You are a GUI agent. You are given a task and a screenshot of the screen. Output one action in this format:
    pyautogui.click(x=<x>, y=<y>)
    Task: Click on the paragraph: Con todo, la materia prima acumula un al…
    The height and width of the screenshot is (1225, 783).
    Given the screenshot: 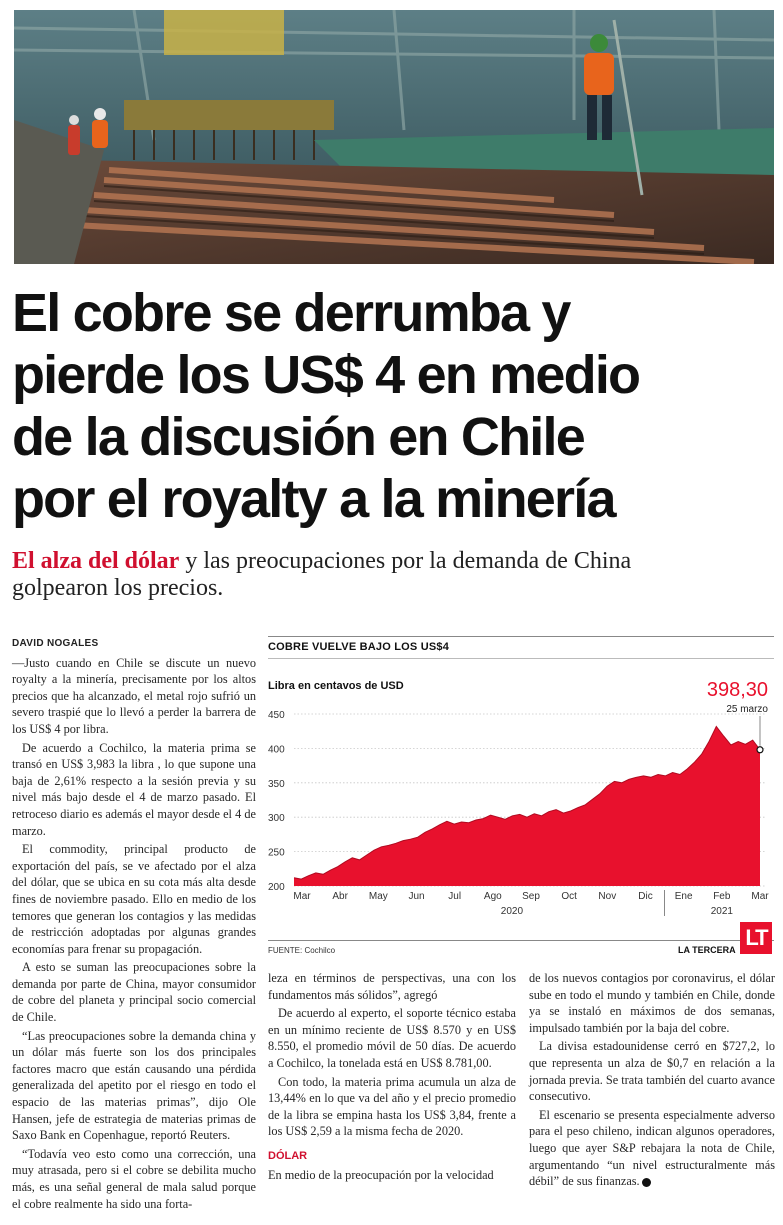 What is the action you would take?
    pyautogui.click(x=392, y=1106)
    